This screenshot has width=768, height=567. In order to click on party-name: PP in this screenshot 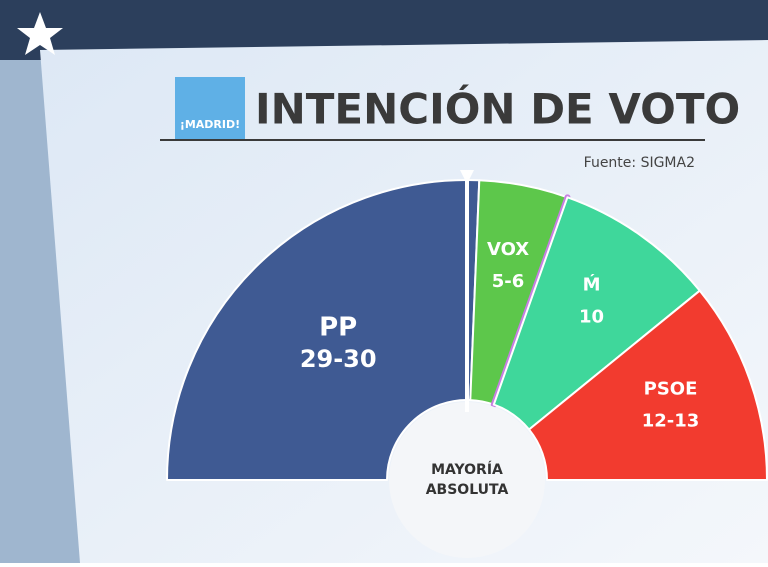, I will do `click(338, 327)`.